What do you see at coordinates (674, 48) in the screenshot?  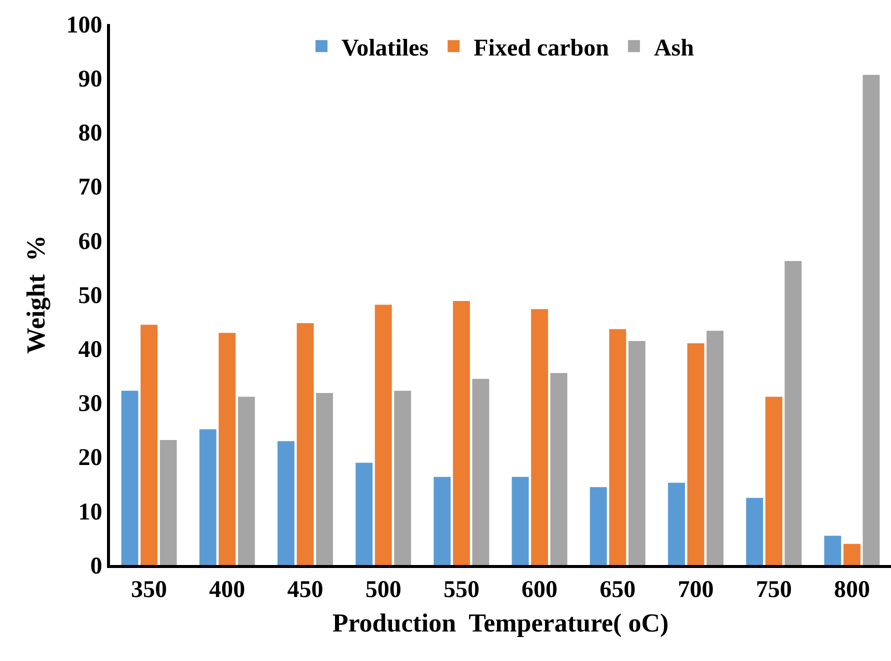 I see `legend-label: Ash` at bounding box center [674, 48].